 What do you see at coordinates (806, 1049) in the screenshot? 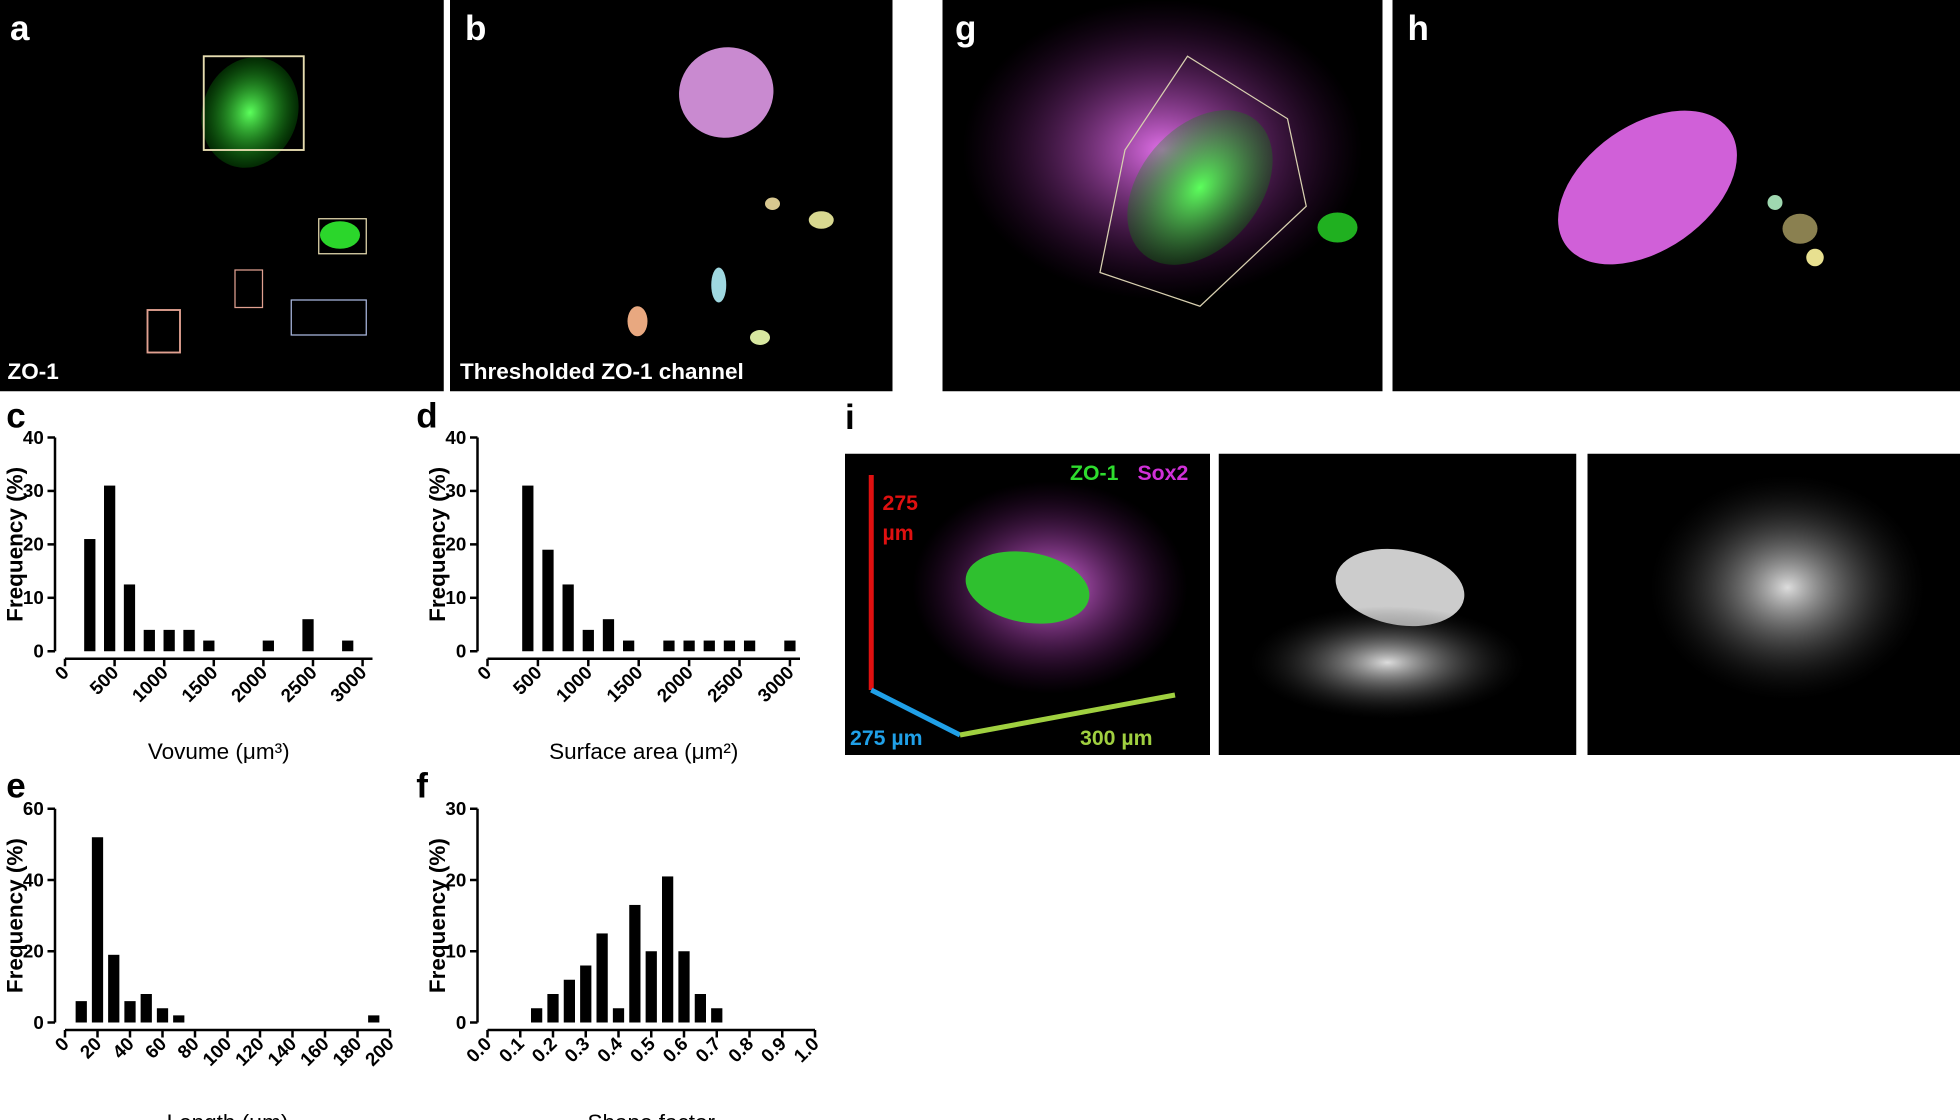
I see `x-tick-label: 1.0` at bounding box center [806, 1049].